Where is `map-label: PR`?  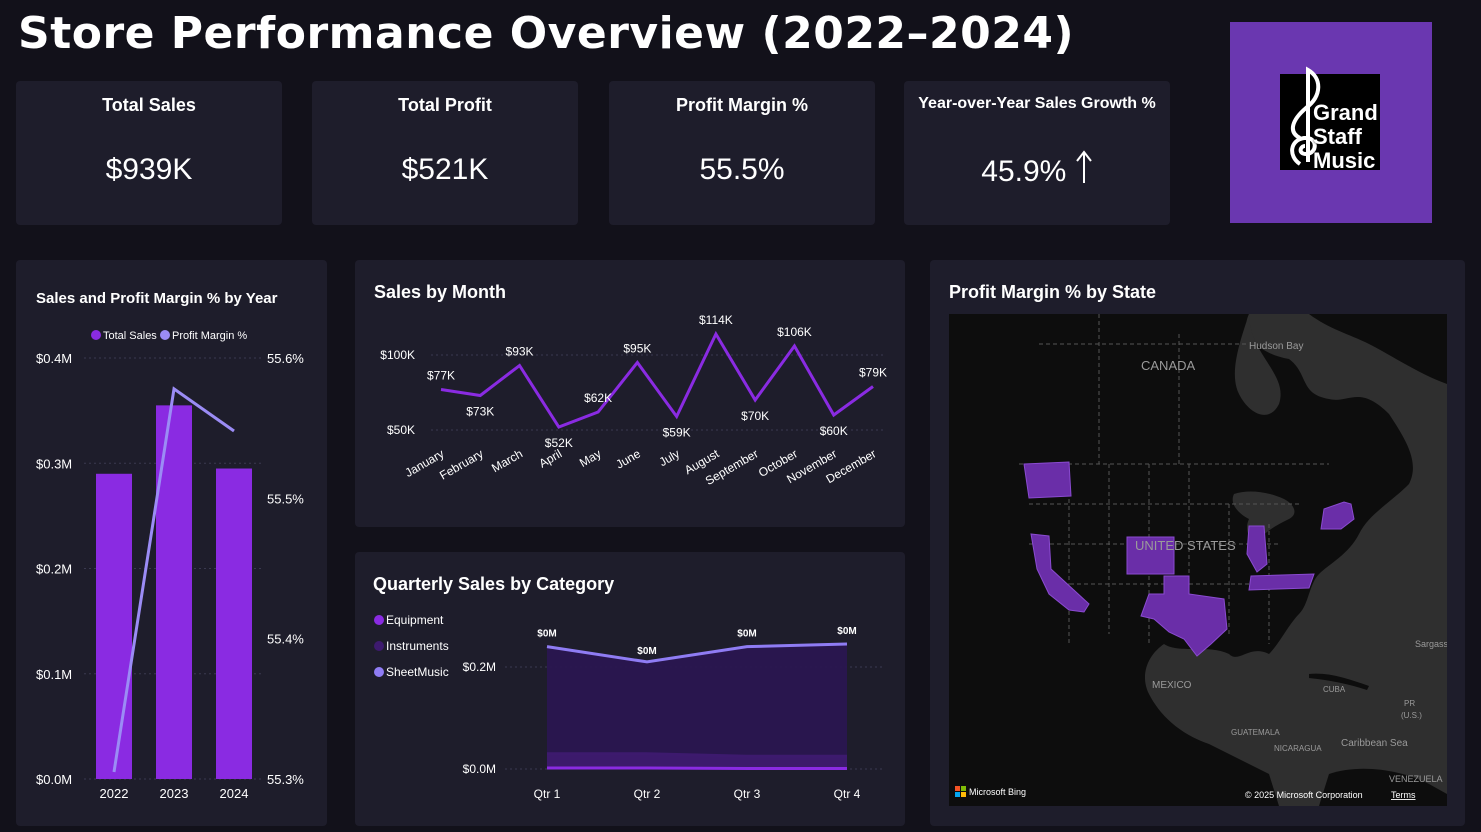
map-label: PR is located at coordinates (1409, 703).